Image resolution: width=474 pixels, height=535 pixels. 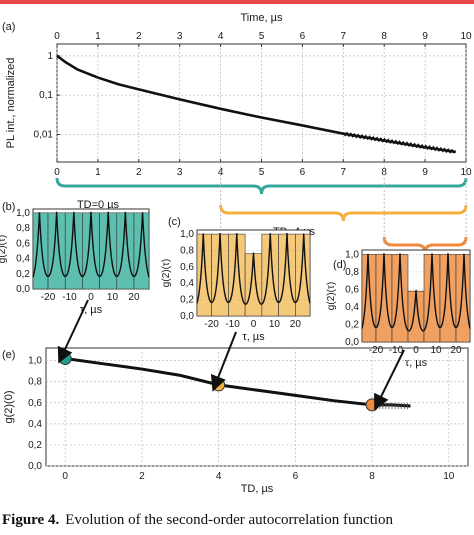 What do you see at coordinates (46, 95) in the screenshot?
I see `tick-label-y: 0,1` at bounding box center [46, 95].